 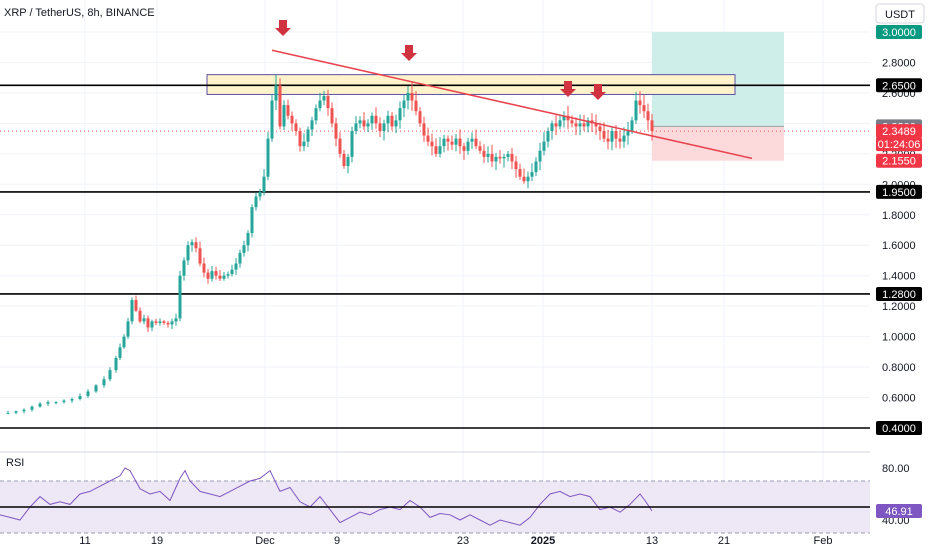 I want to click on target-badge-bg, so click(x=899, y=32).